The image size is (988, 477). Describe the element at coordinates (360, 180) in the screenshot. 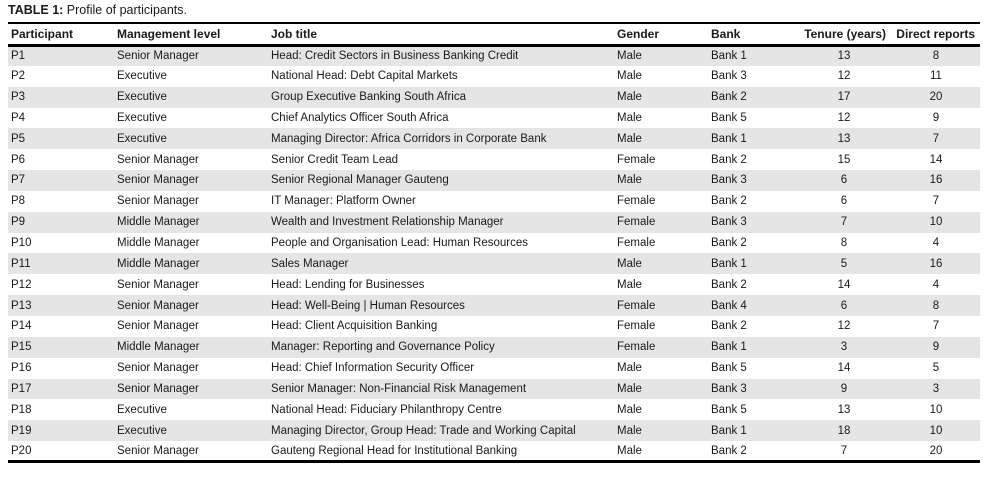

I see `cell-job-title: Senior Regional Manager Gauteng` at that location.